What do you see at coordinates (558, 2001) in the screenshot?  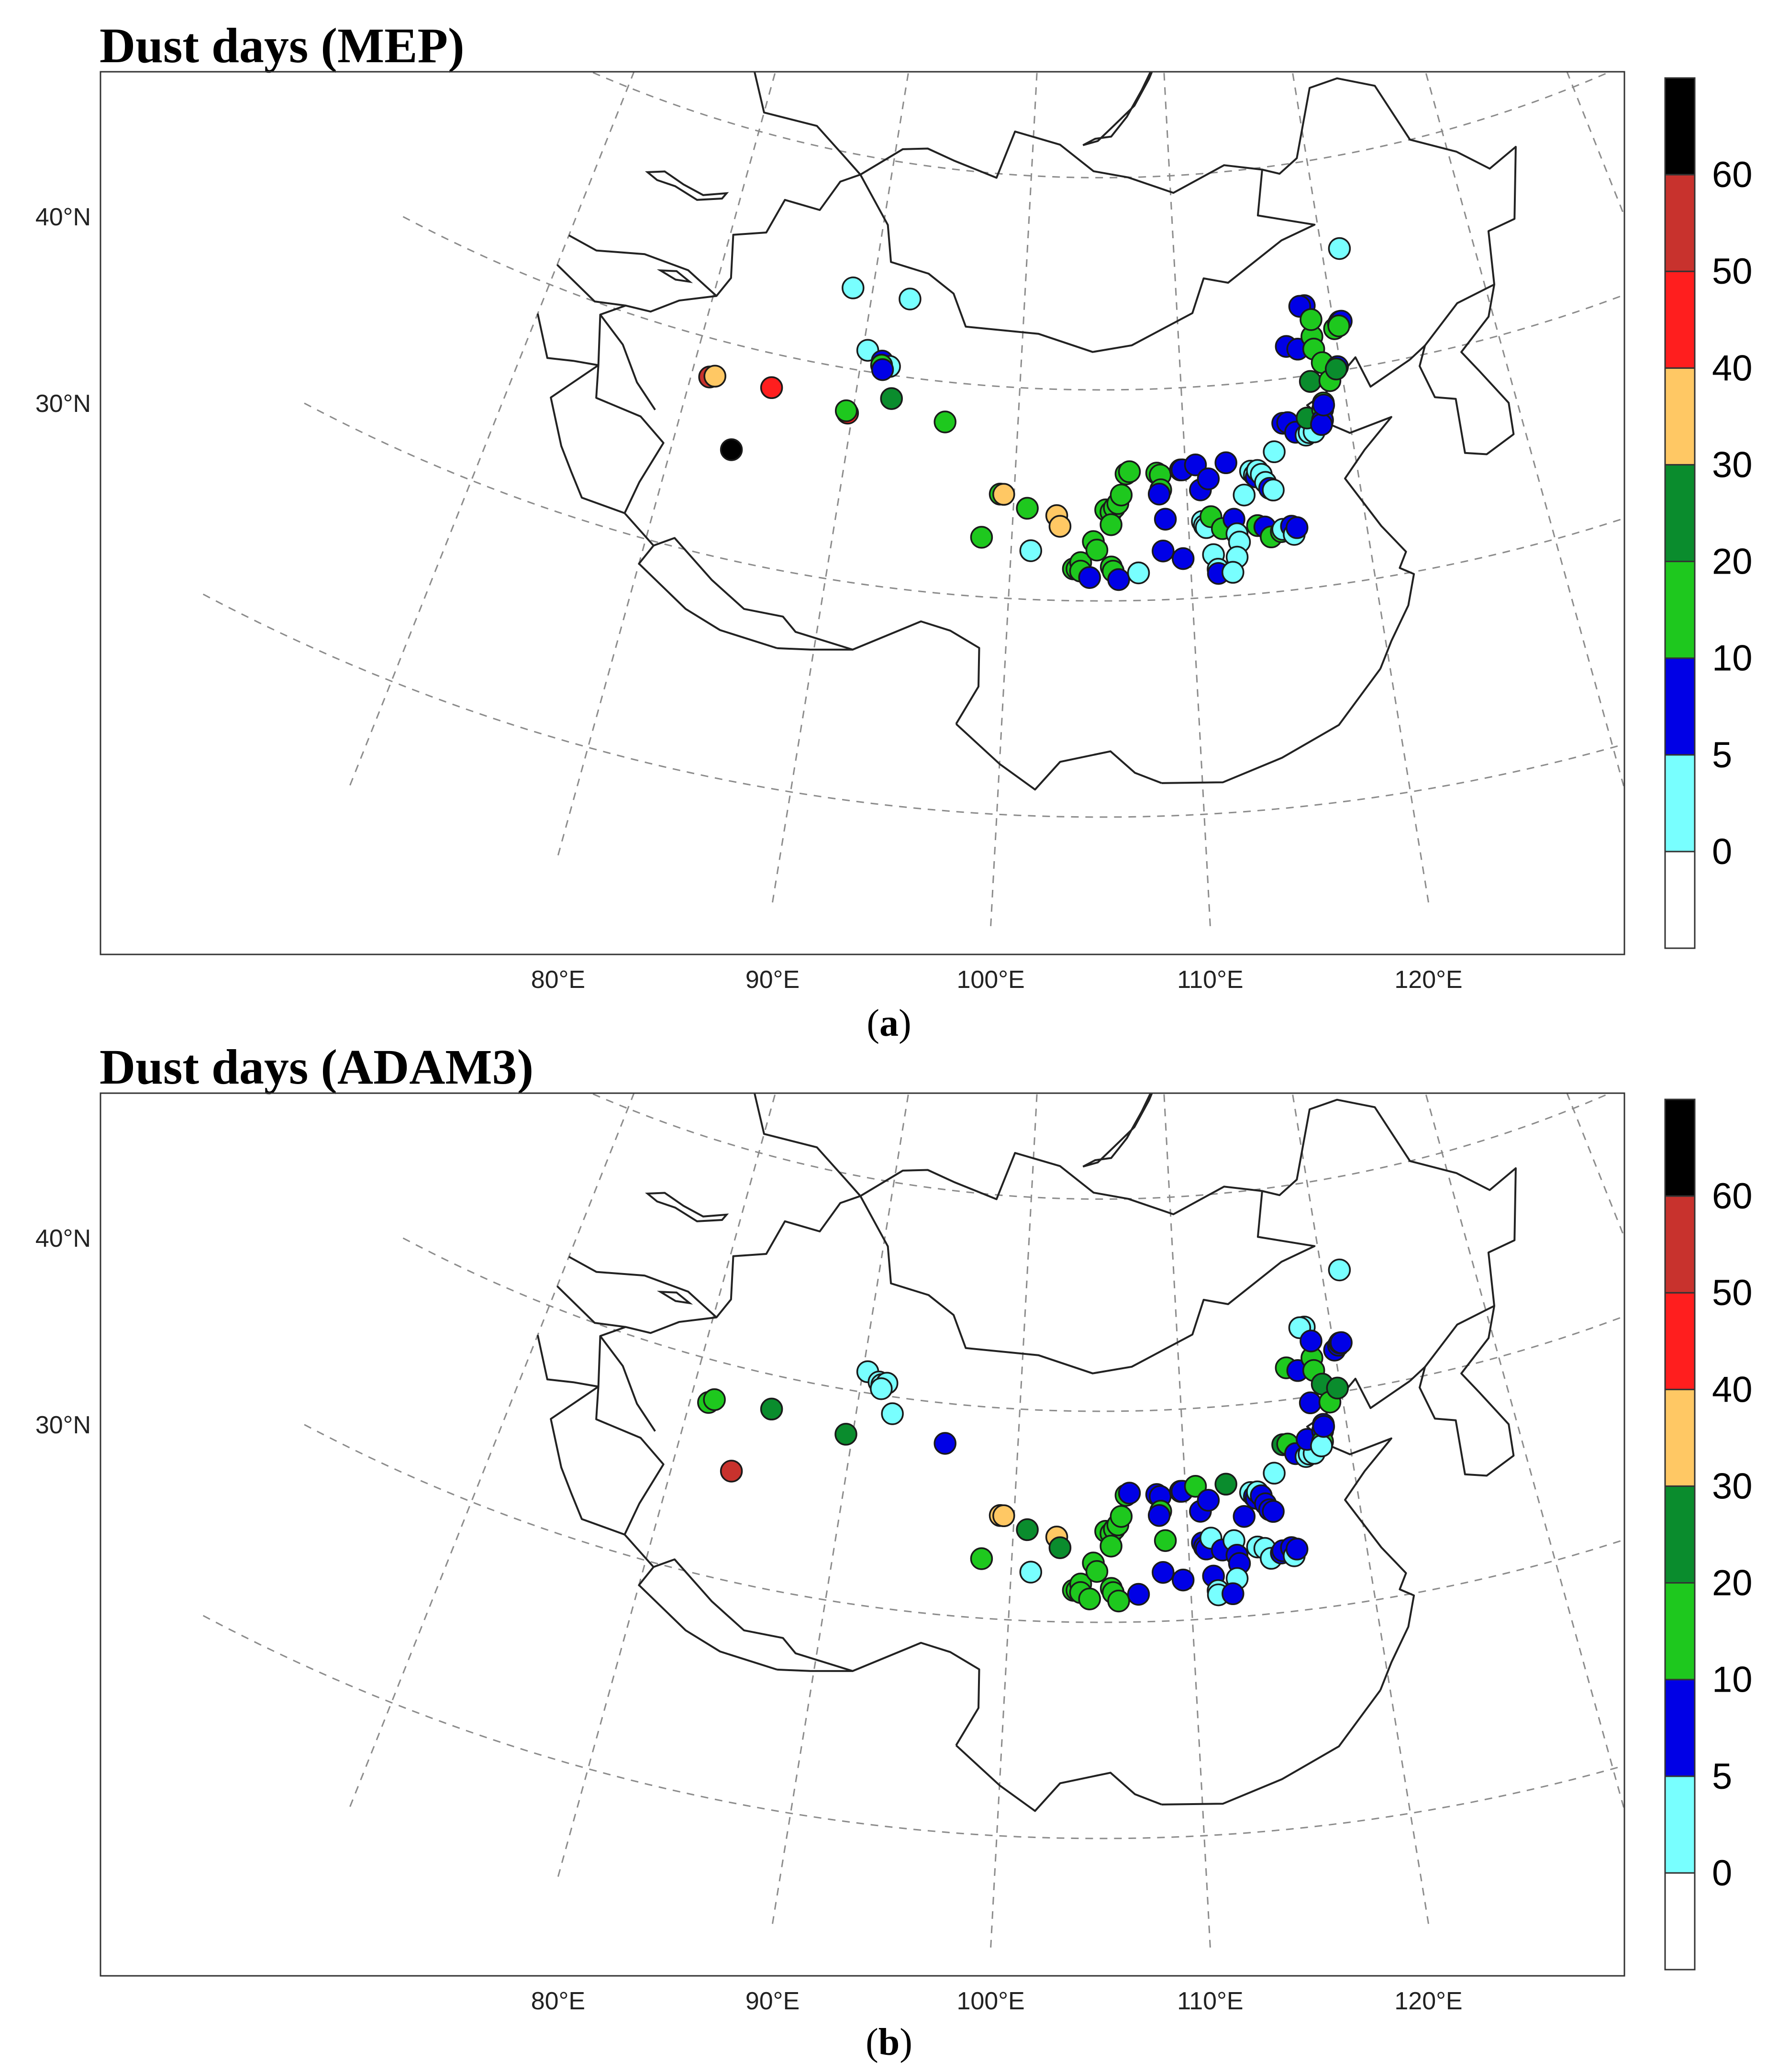 I see `lon-tick-label: 80°E` at bounding box center [558, 2001].